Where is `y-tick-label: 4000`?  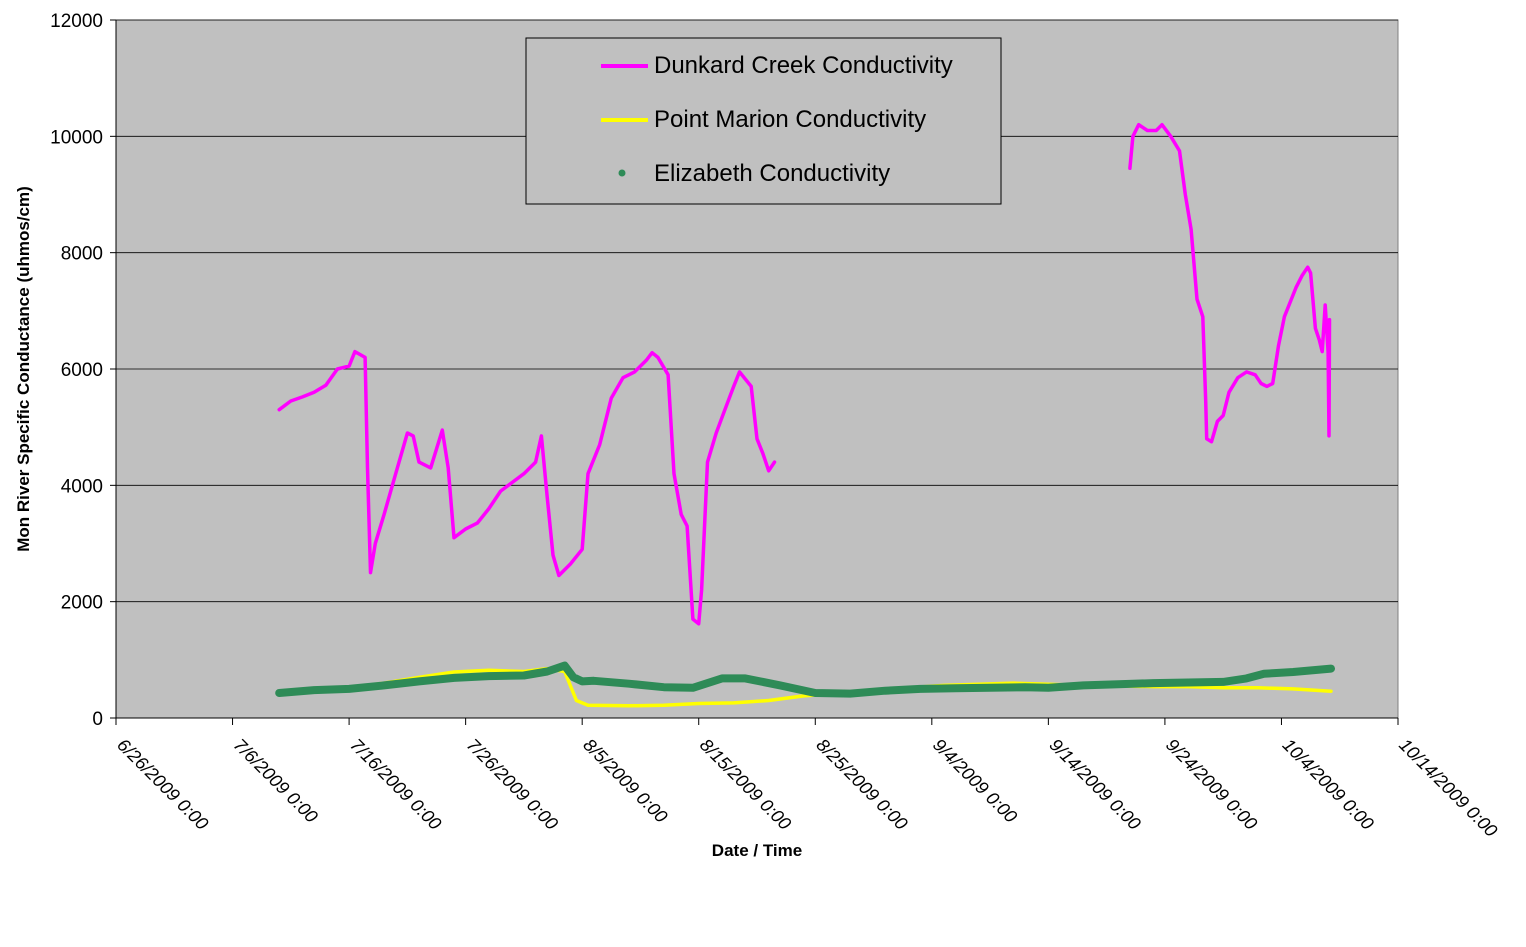
y-tick-label: 4000 is located at coordinates (82, 486).